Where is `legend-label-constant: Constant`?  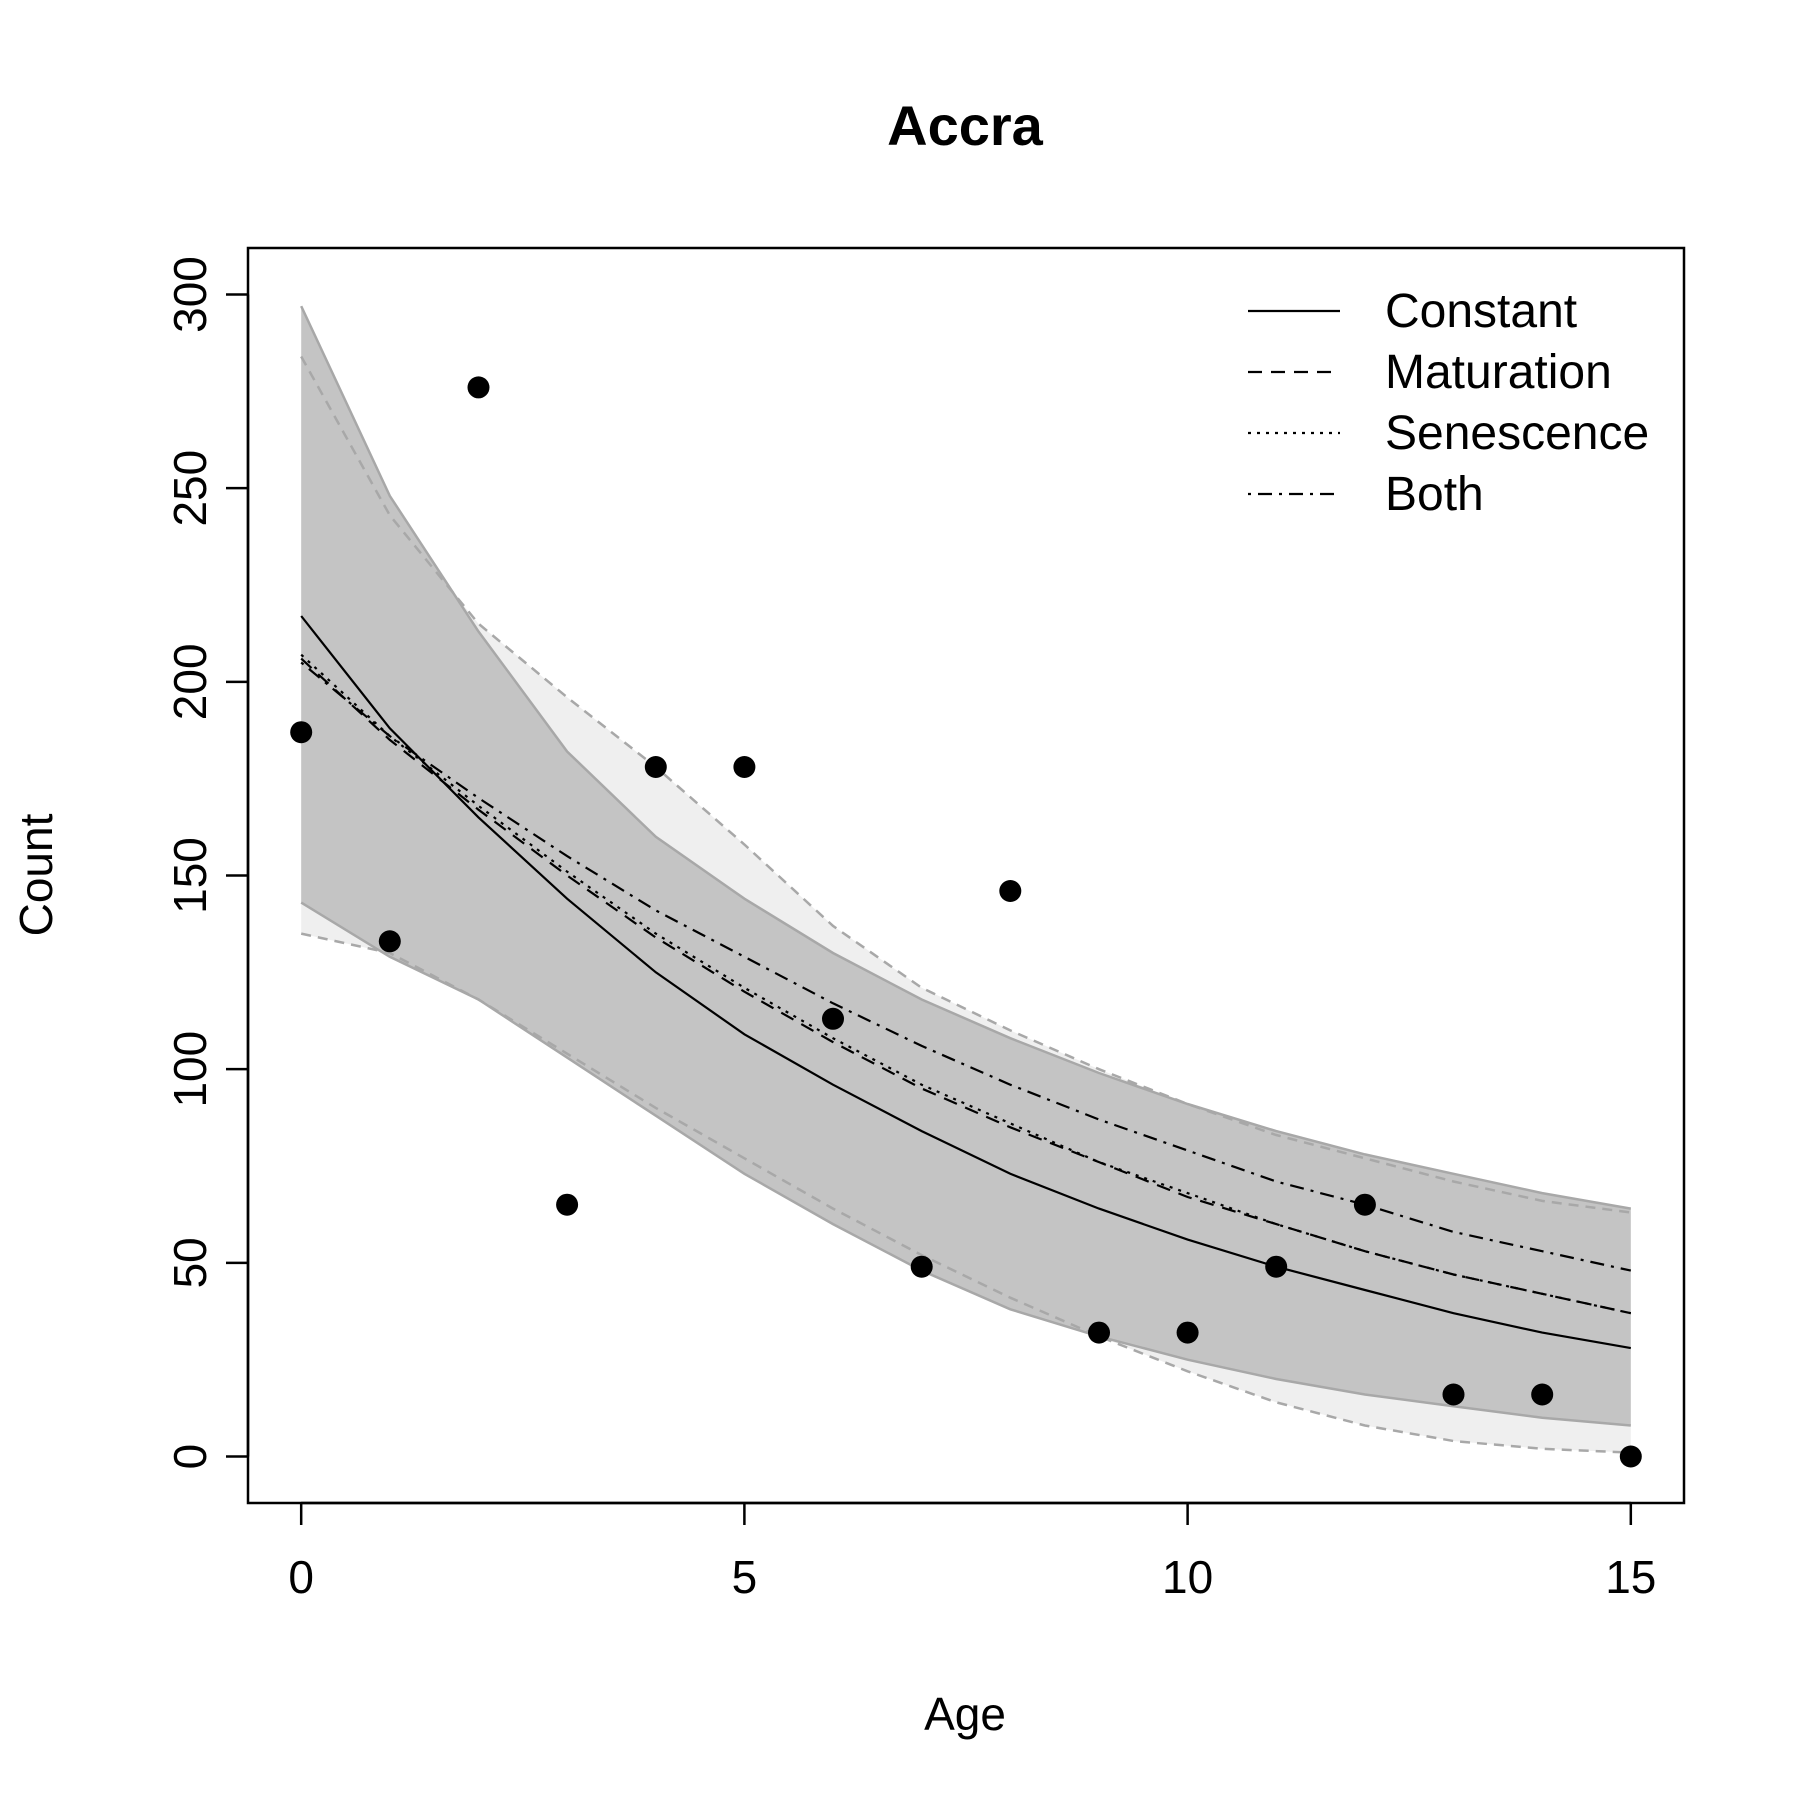
legend-label-constant: Constant is located at coordinates (1481, 311).